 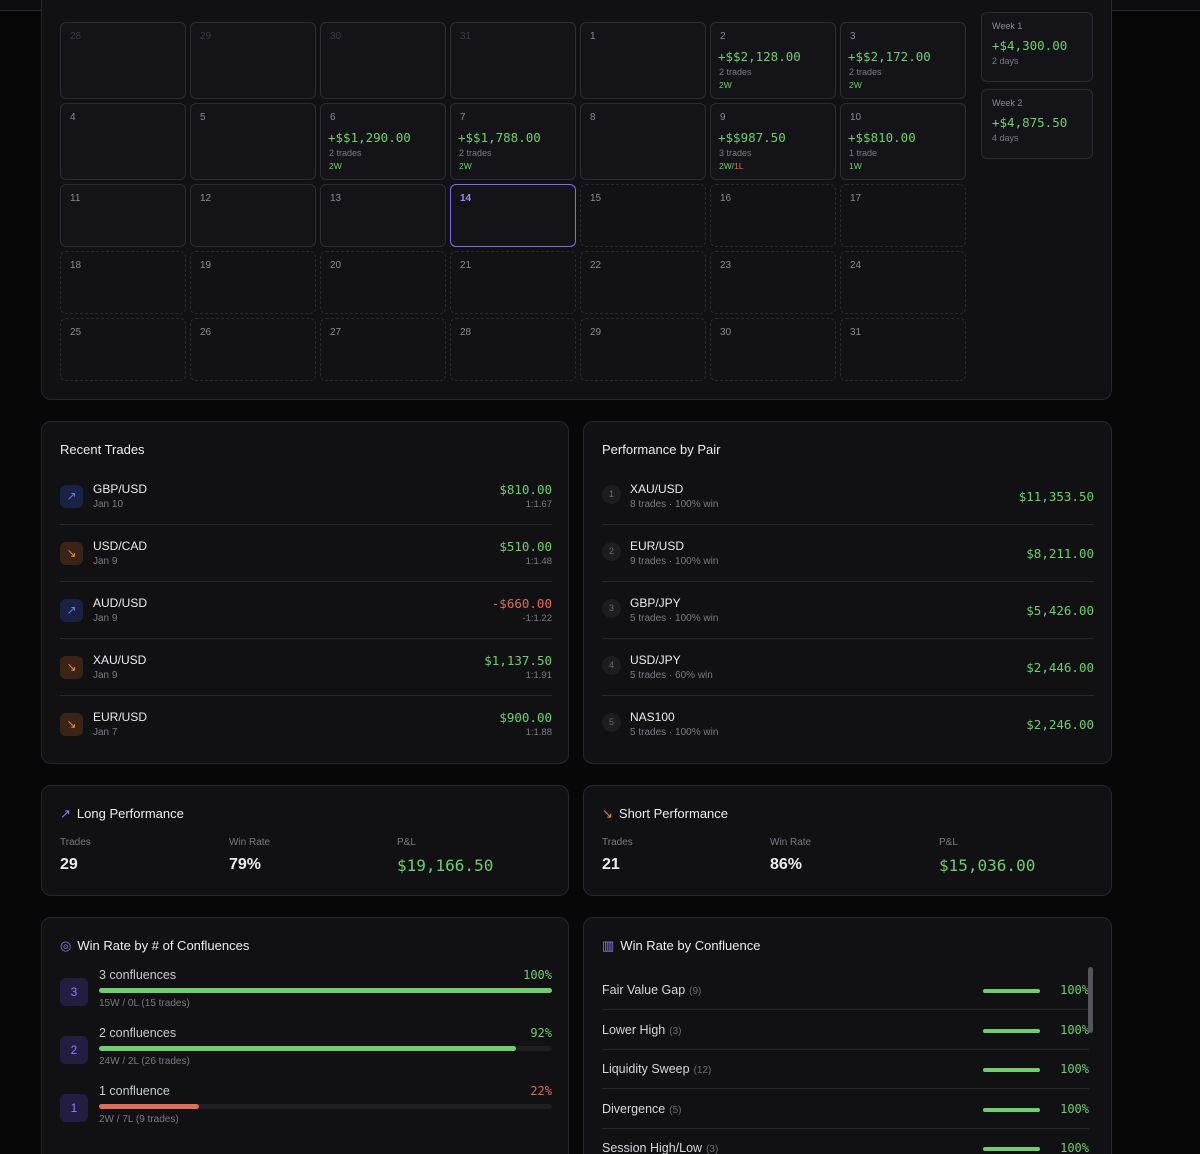 What do you see at coordinates (855, 85) in the screenshot?
I see `day-win-loss: 2W` at bounding box center [855, 85].